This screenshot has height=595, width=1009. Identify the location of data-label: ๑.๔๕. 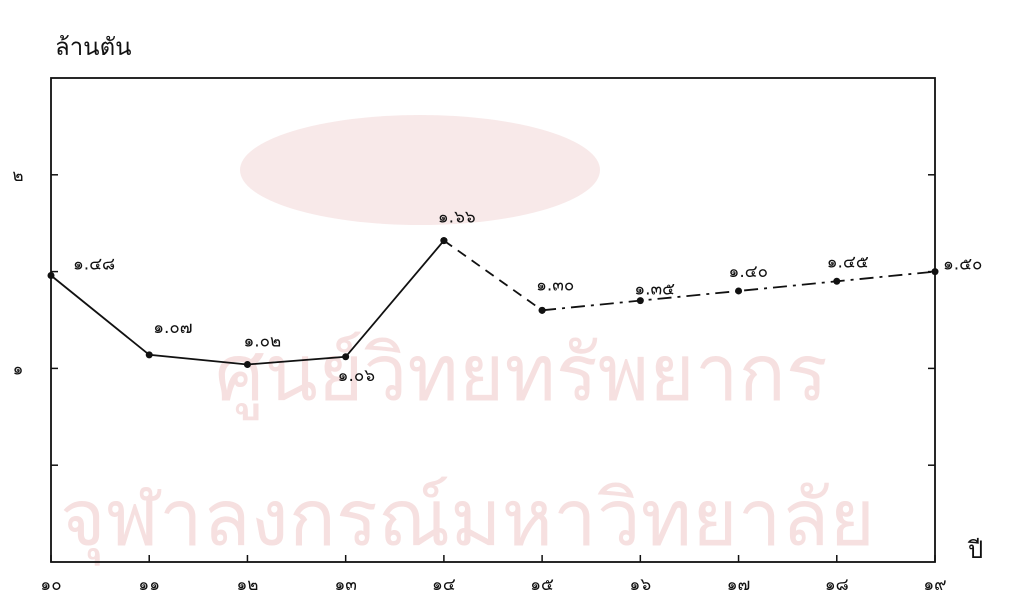
(848, 262).